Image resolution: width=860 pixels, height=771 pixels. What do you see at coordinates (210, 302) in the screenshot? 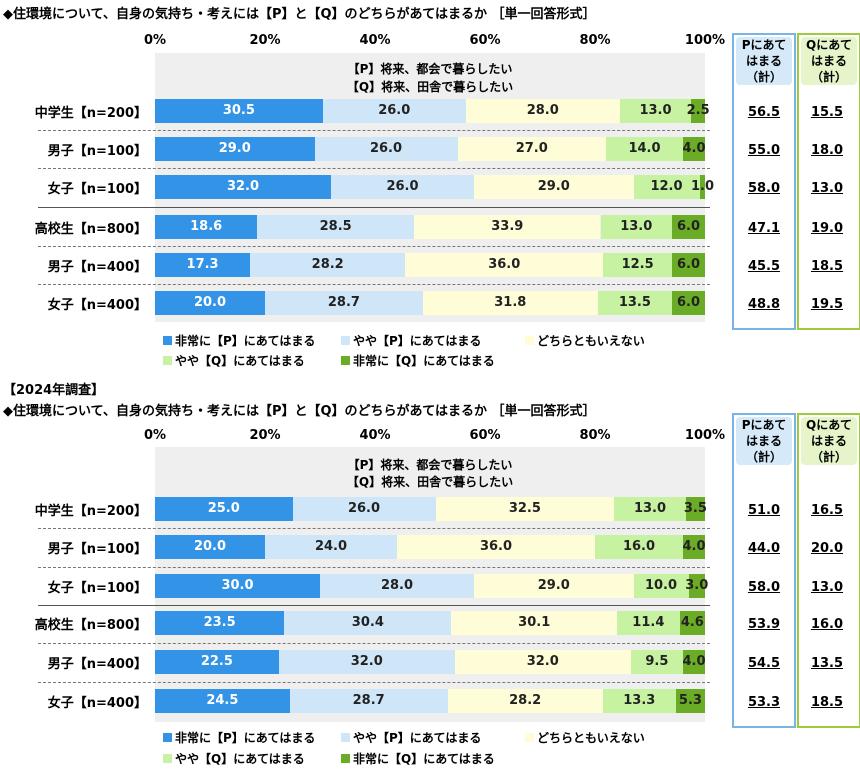
I see `bar-value-label: 20.0` at bounding box center [210, 302].